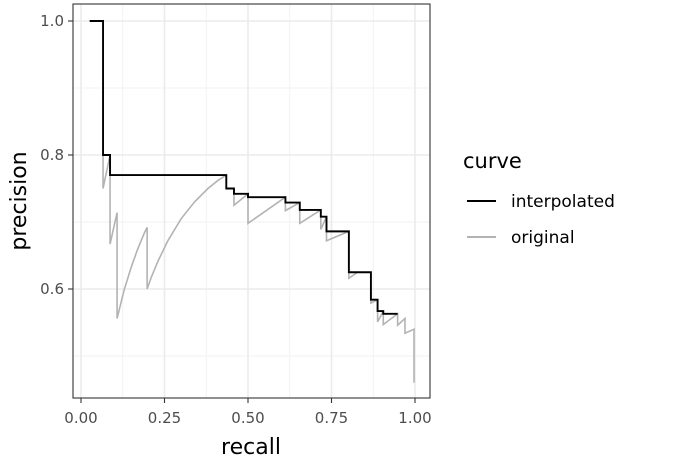 The height and width of the screenshot is (466, 678). I want to click on x-axis: 0.00 0.25 0.50 0.75 1.00, so click(248, 412).